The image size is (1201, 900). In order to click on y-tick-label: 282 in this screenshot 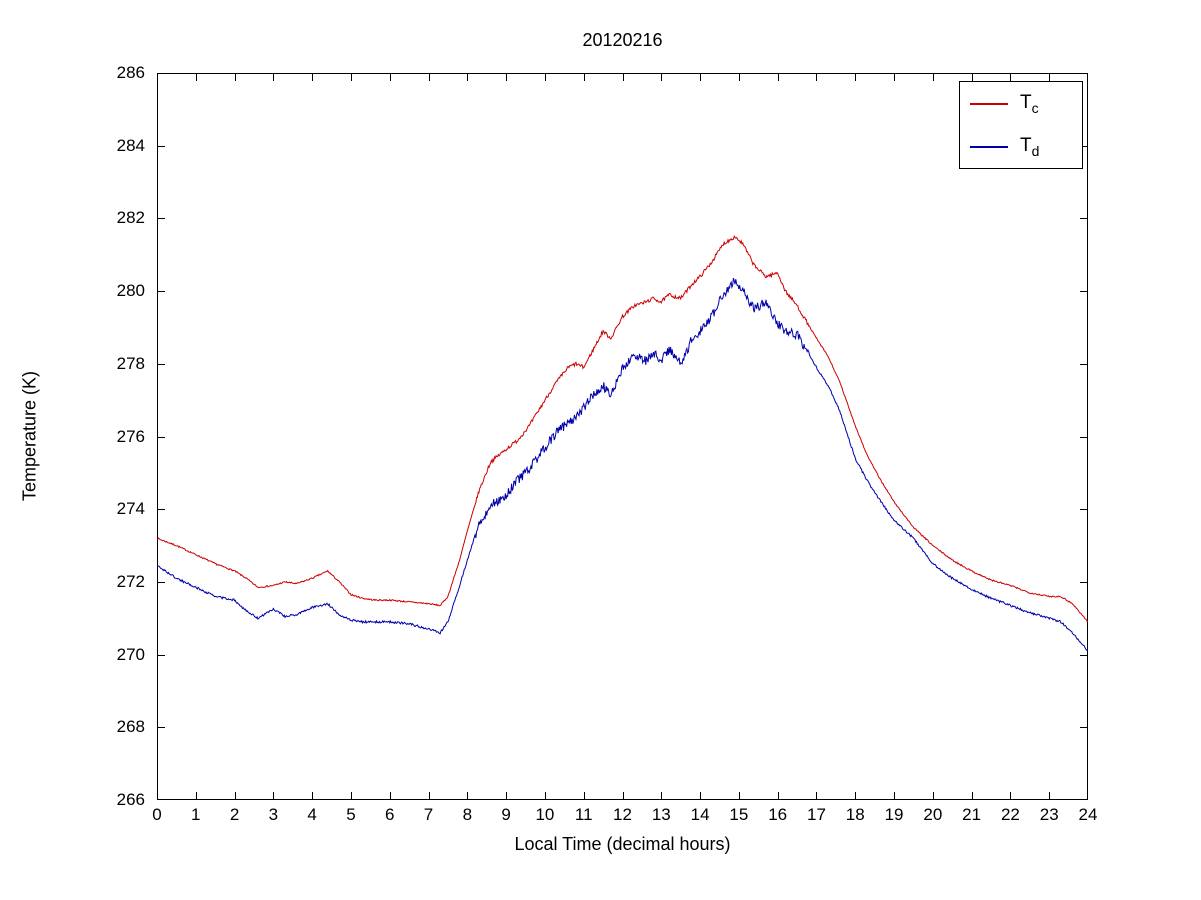, I will do `click(130, 218)`.